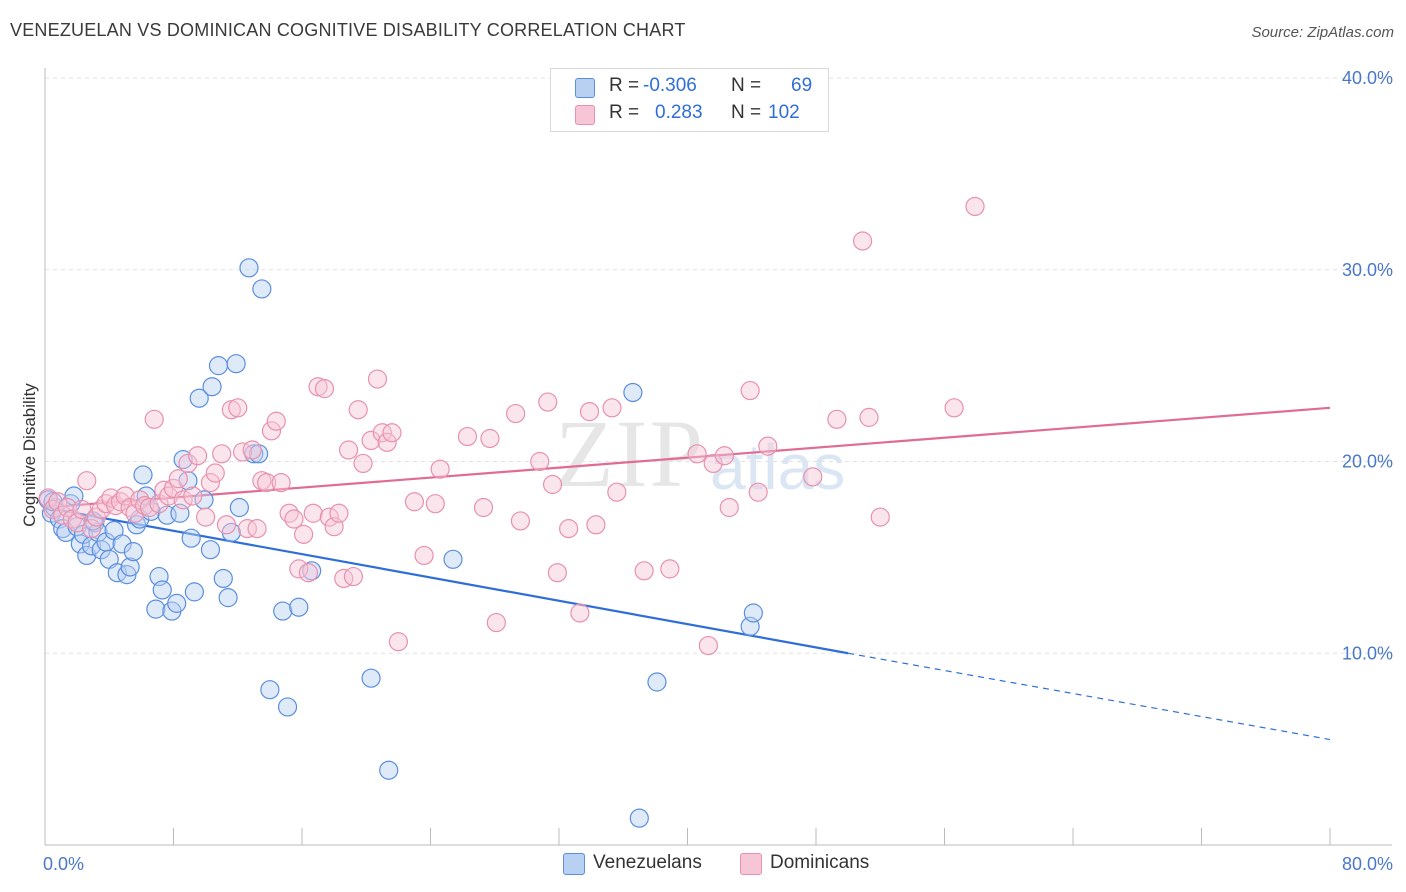 The width and height of the screenshot is (1406, 892). I want to click on n-value: 102, so click(784, 112).